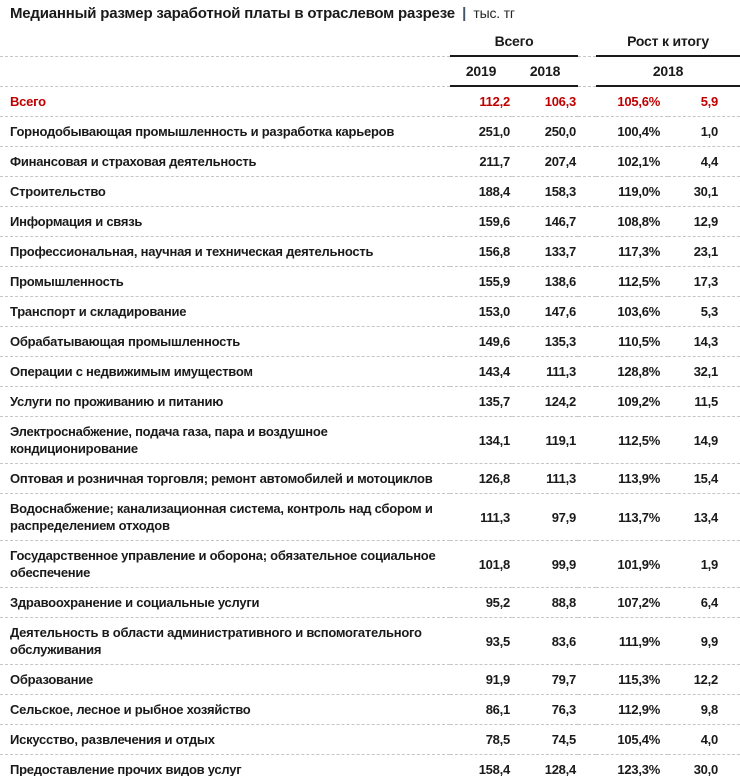 The image size is (740, 776). What do you see at coordinates (481, 221) in the screenshot?
I see `value-2019: 159,6` at bounding box center [481, 221].